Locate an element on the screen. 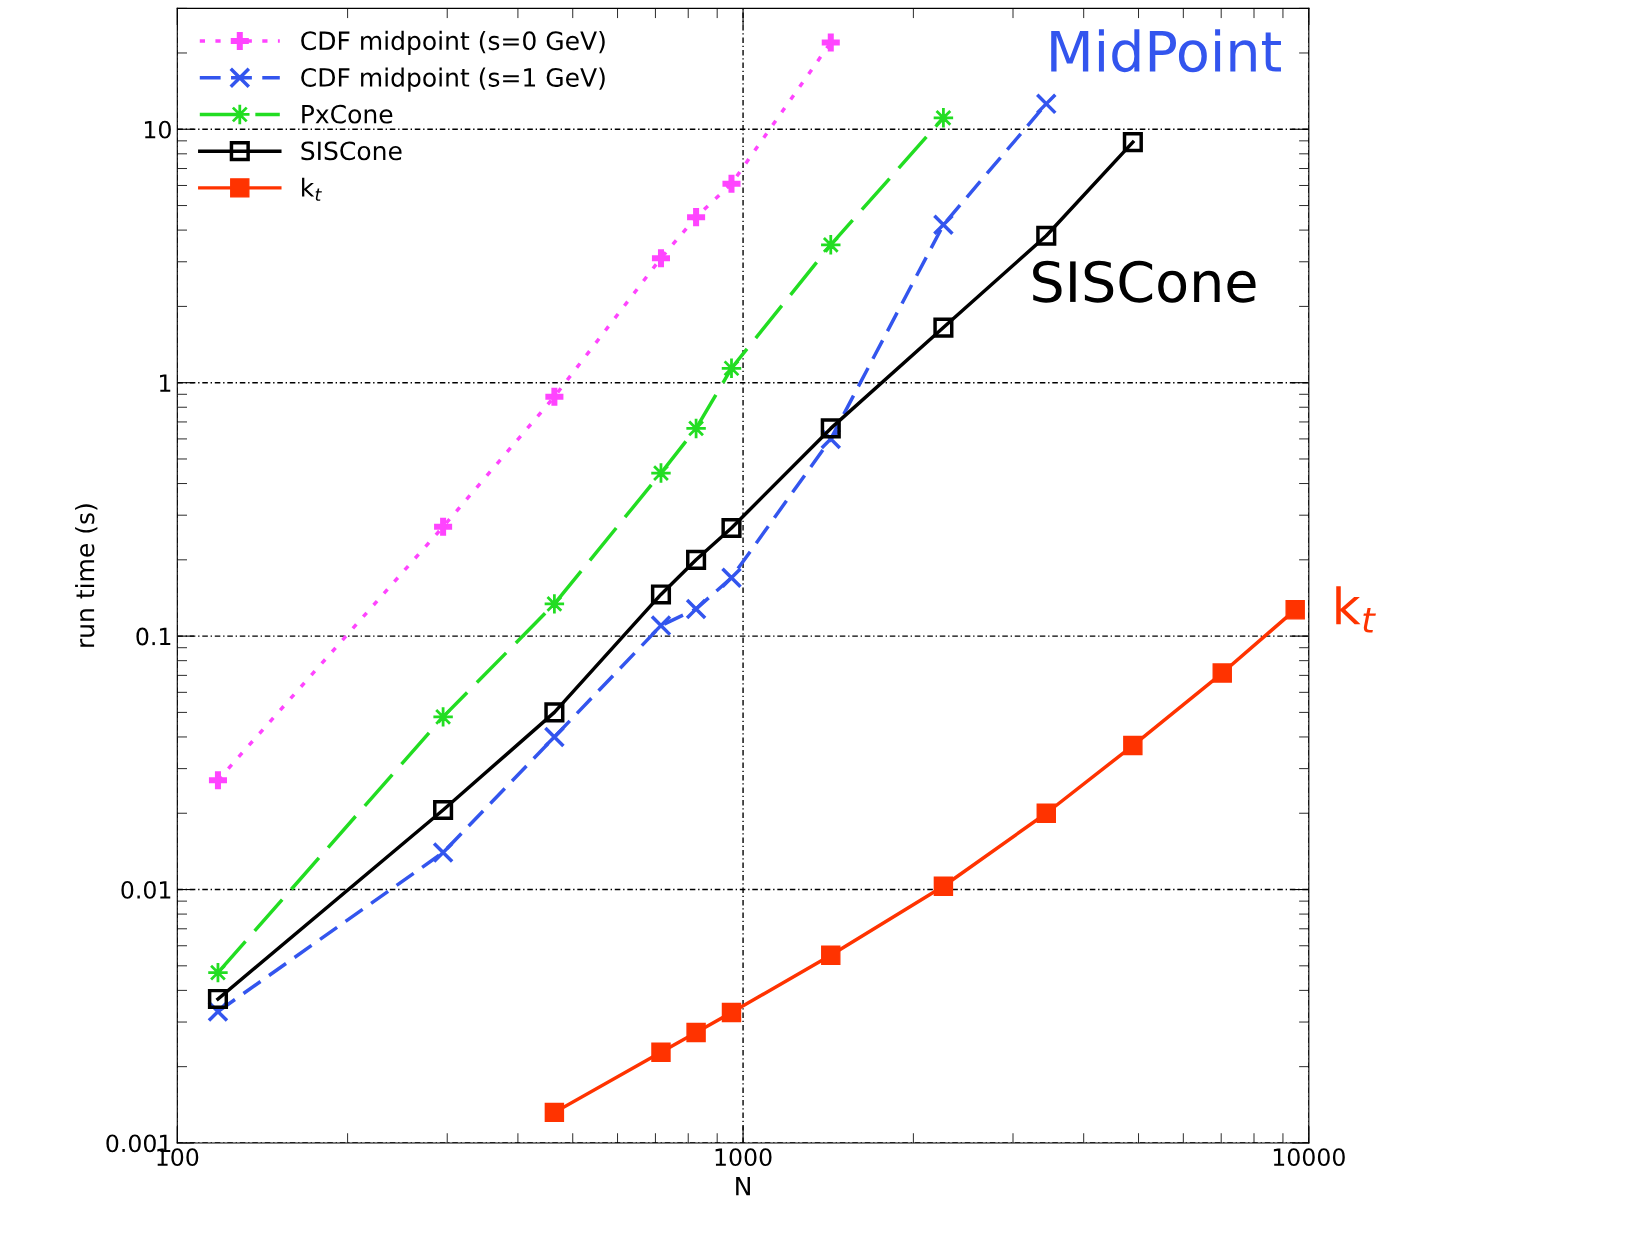 This screenshot has width=1634, height=1246. y-tick-label: 0.01 is located at coordinates (146, 889).